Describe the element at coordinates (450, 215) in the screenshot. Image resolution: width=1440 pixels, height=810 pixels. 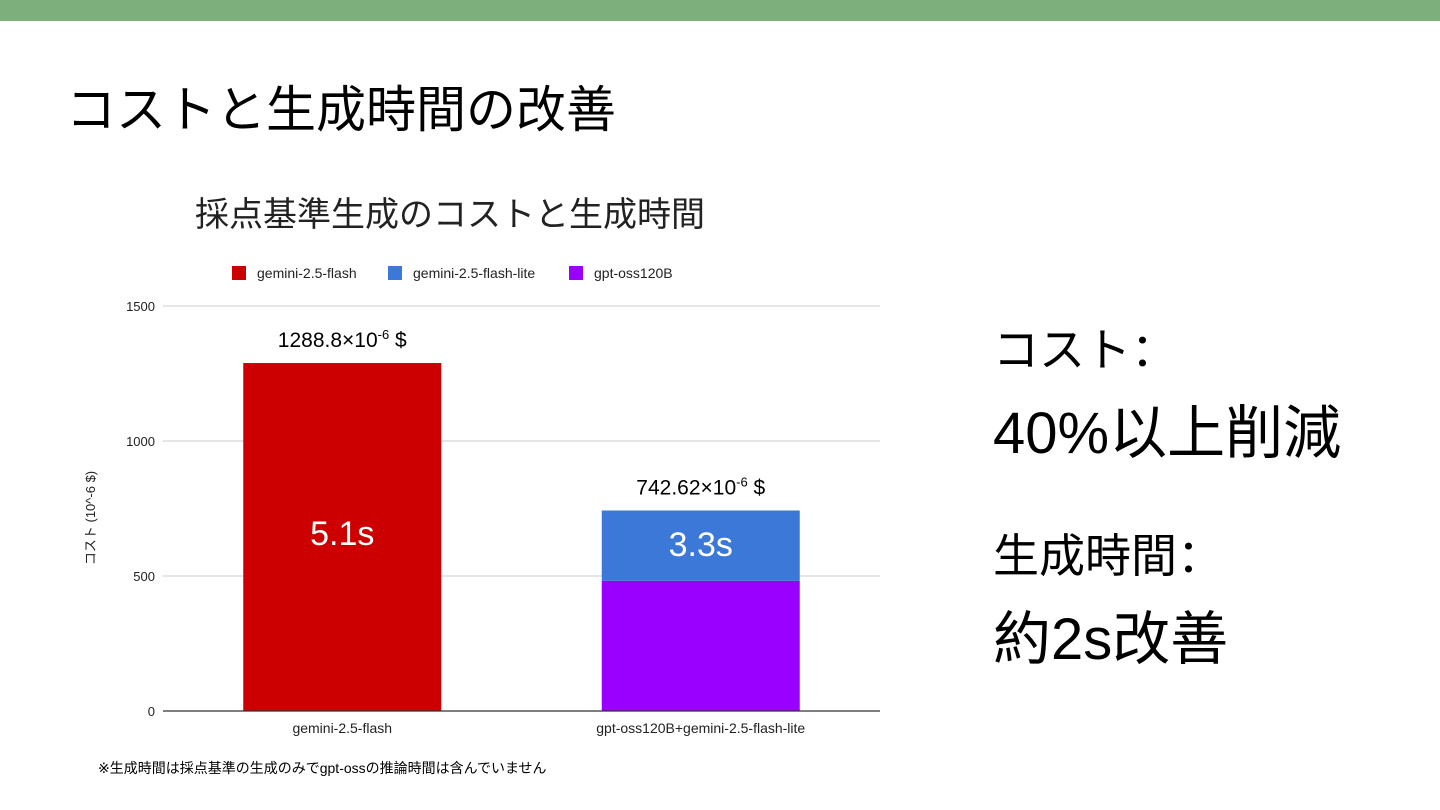
I see `chart-title: 採点基準生成のコストと生成時間` at that location.